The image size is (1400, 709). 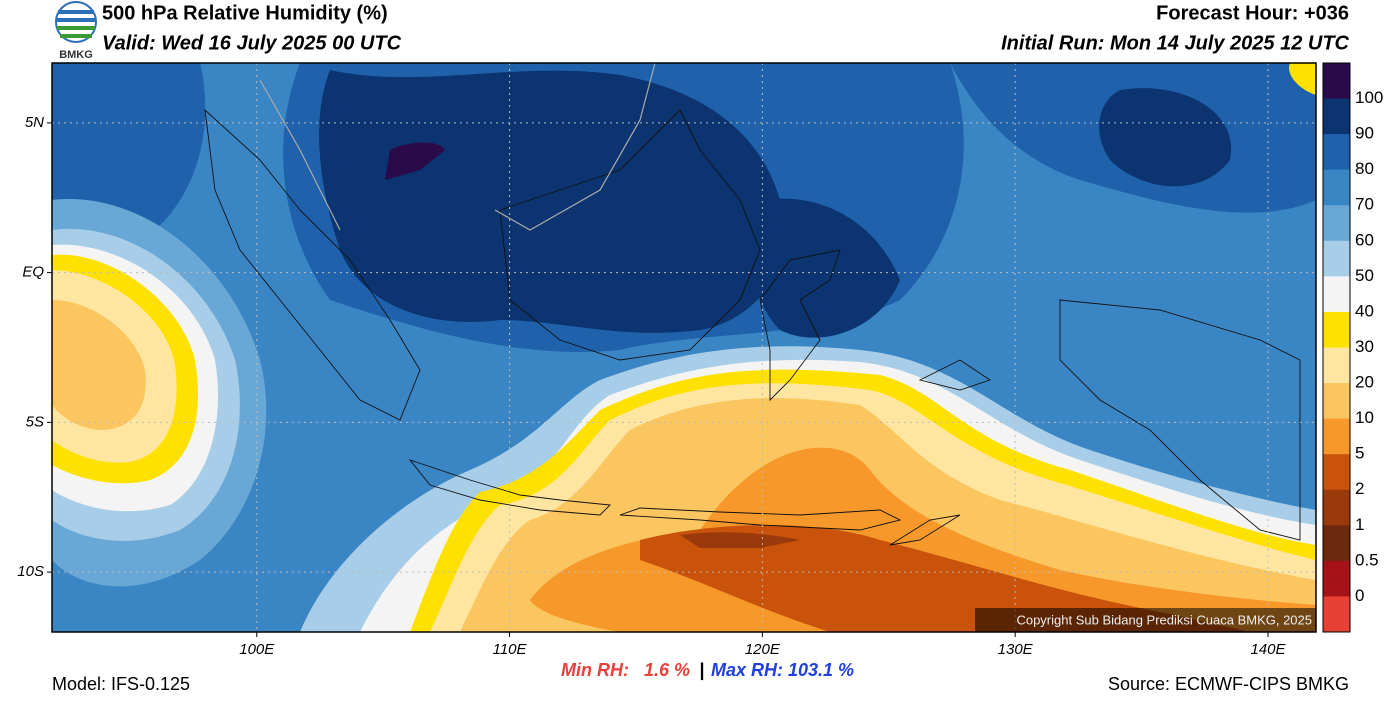 What do you see at coordinates (1364, 417) in the screenshot?
I see `colorbar-label: 10` at bounding box center [1364, 417].